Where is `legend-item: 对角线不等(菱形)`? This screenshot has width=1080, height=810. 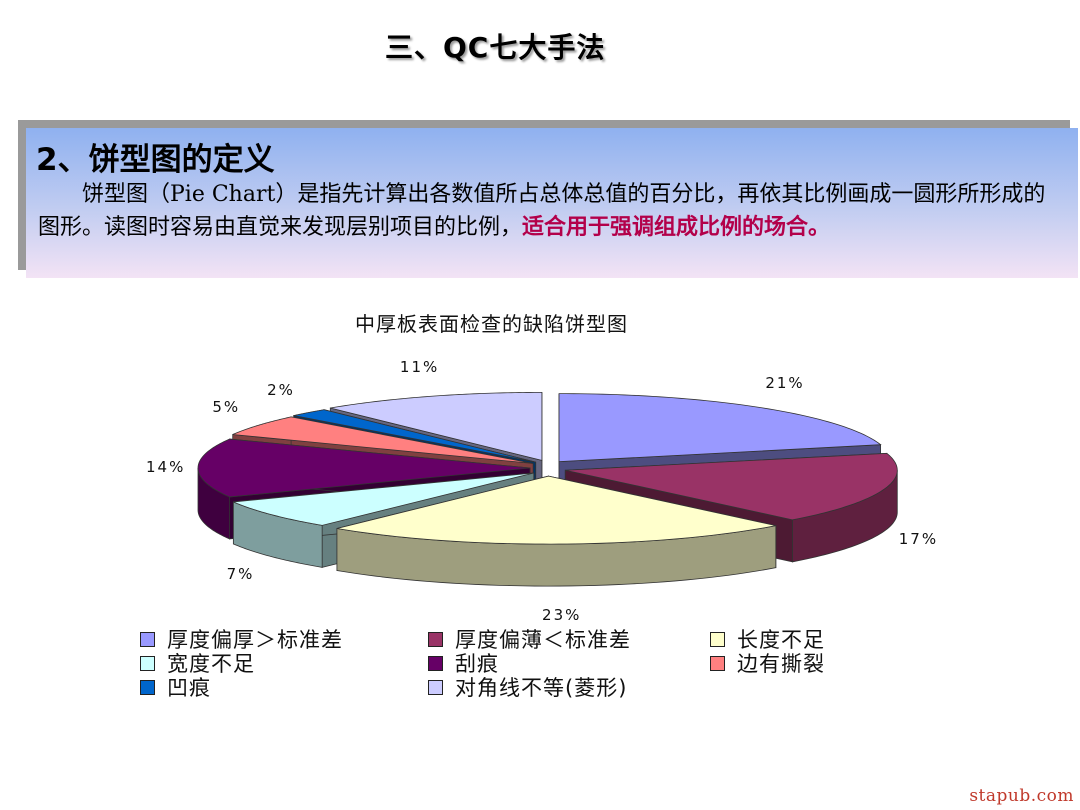
legend-item: 对角线不等(菱形) is located at coordinates (527, 687).